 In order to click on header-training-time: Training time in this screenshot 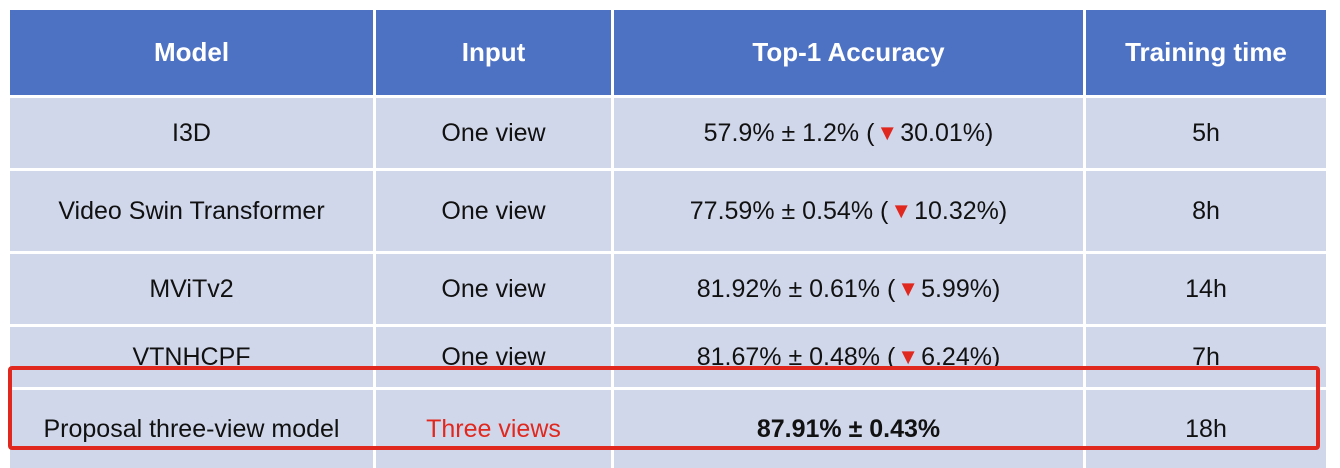, I will do `click(1206, 52)`.